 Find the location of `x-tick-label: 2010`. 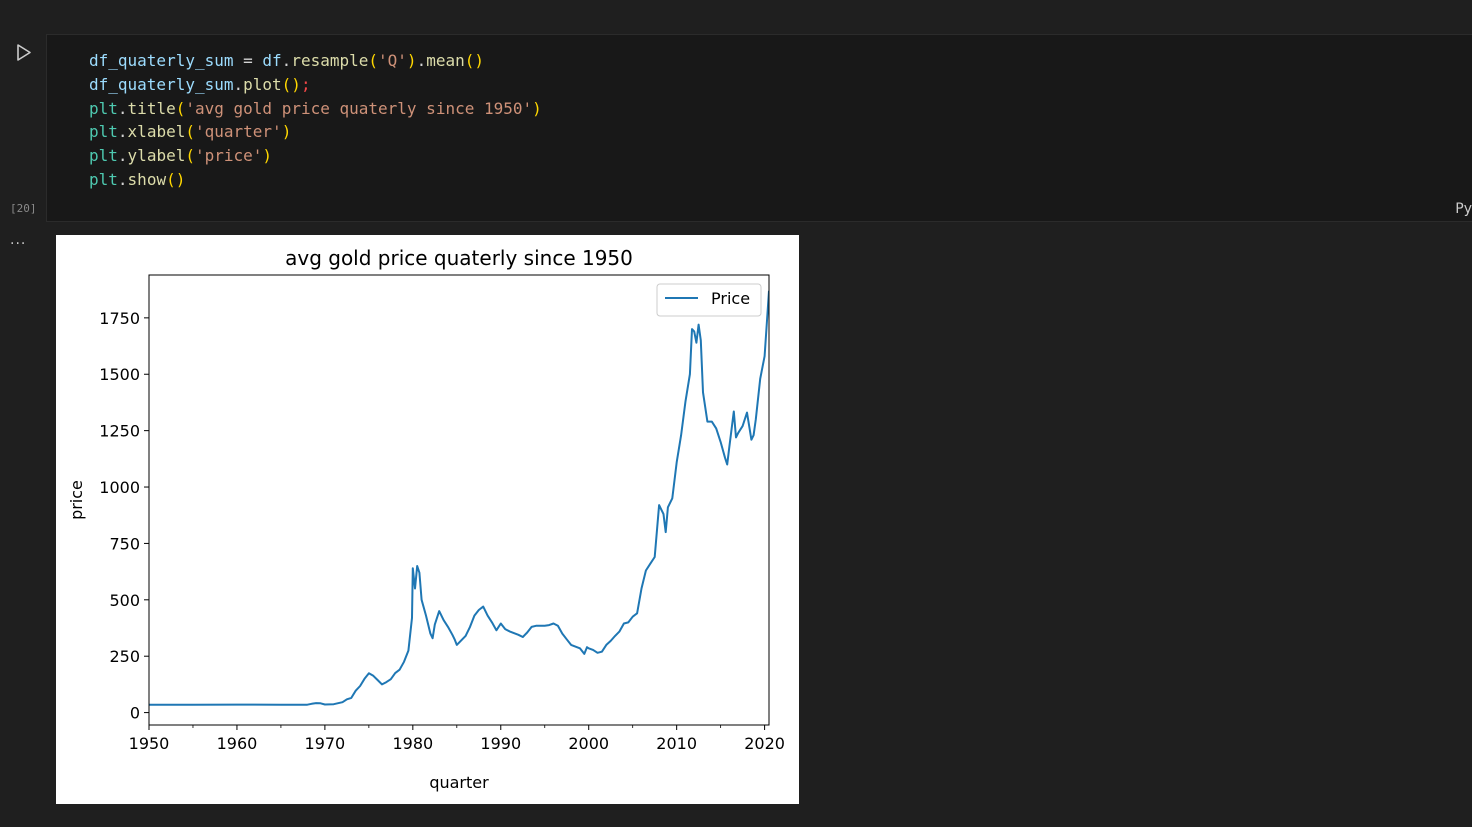

x-tick-label: 2010 is located at coordinates (676, 743).